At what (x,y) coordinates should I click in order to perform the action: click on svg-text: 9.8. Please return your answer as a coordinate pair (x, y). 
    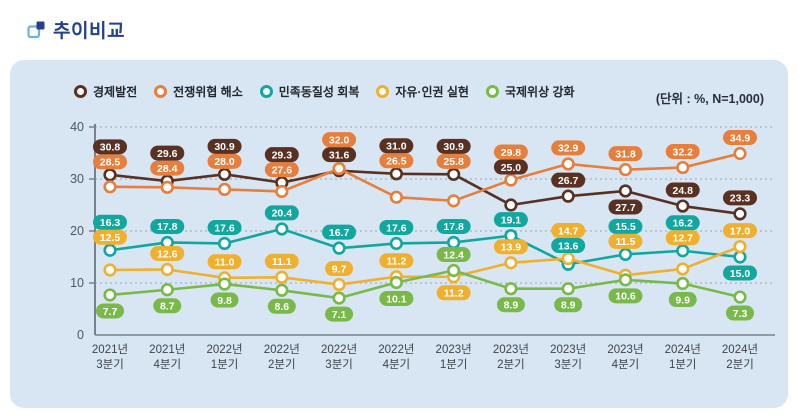
    Looking at the image, I should click on (224, 301).